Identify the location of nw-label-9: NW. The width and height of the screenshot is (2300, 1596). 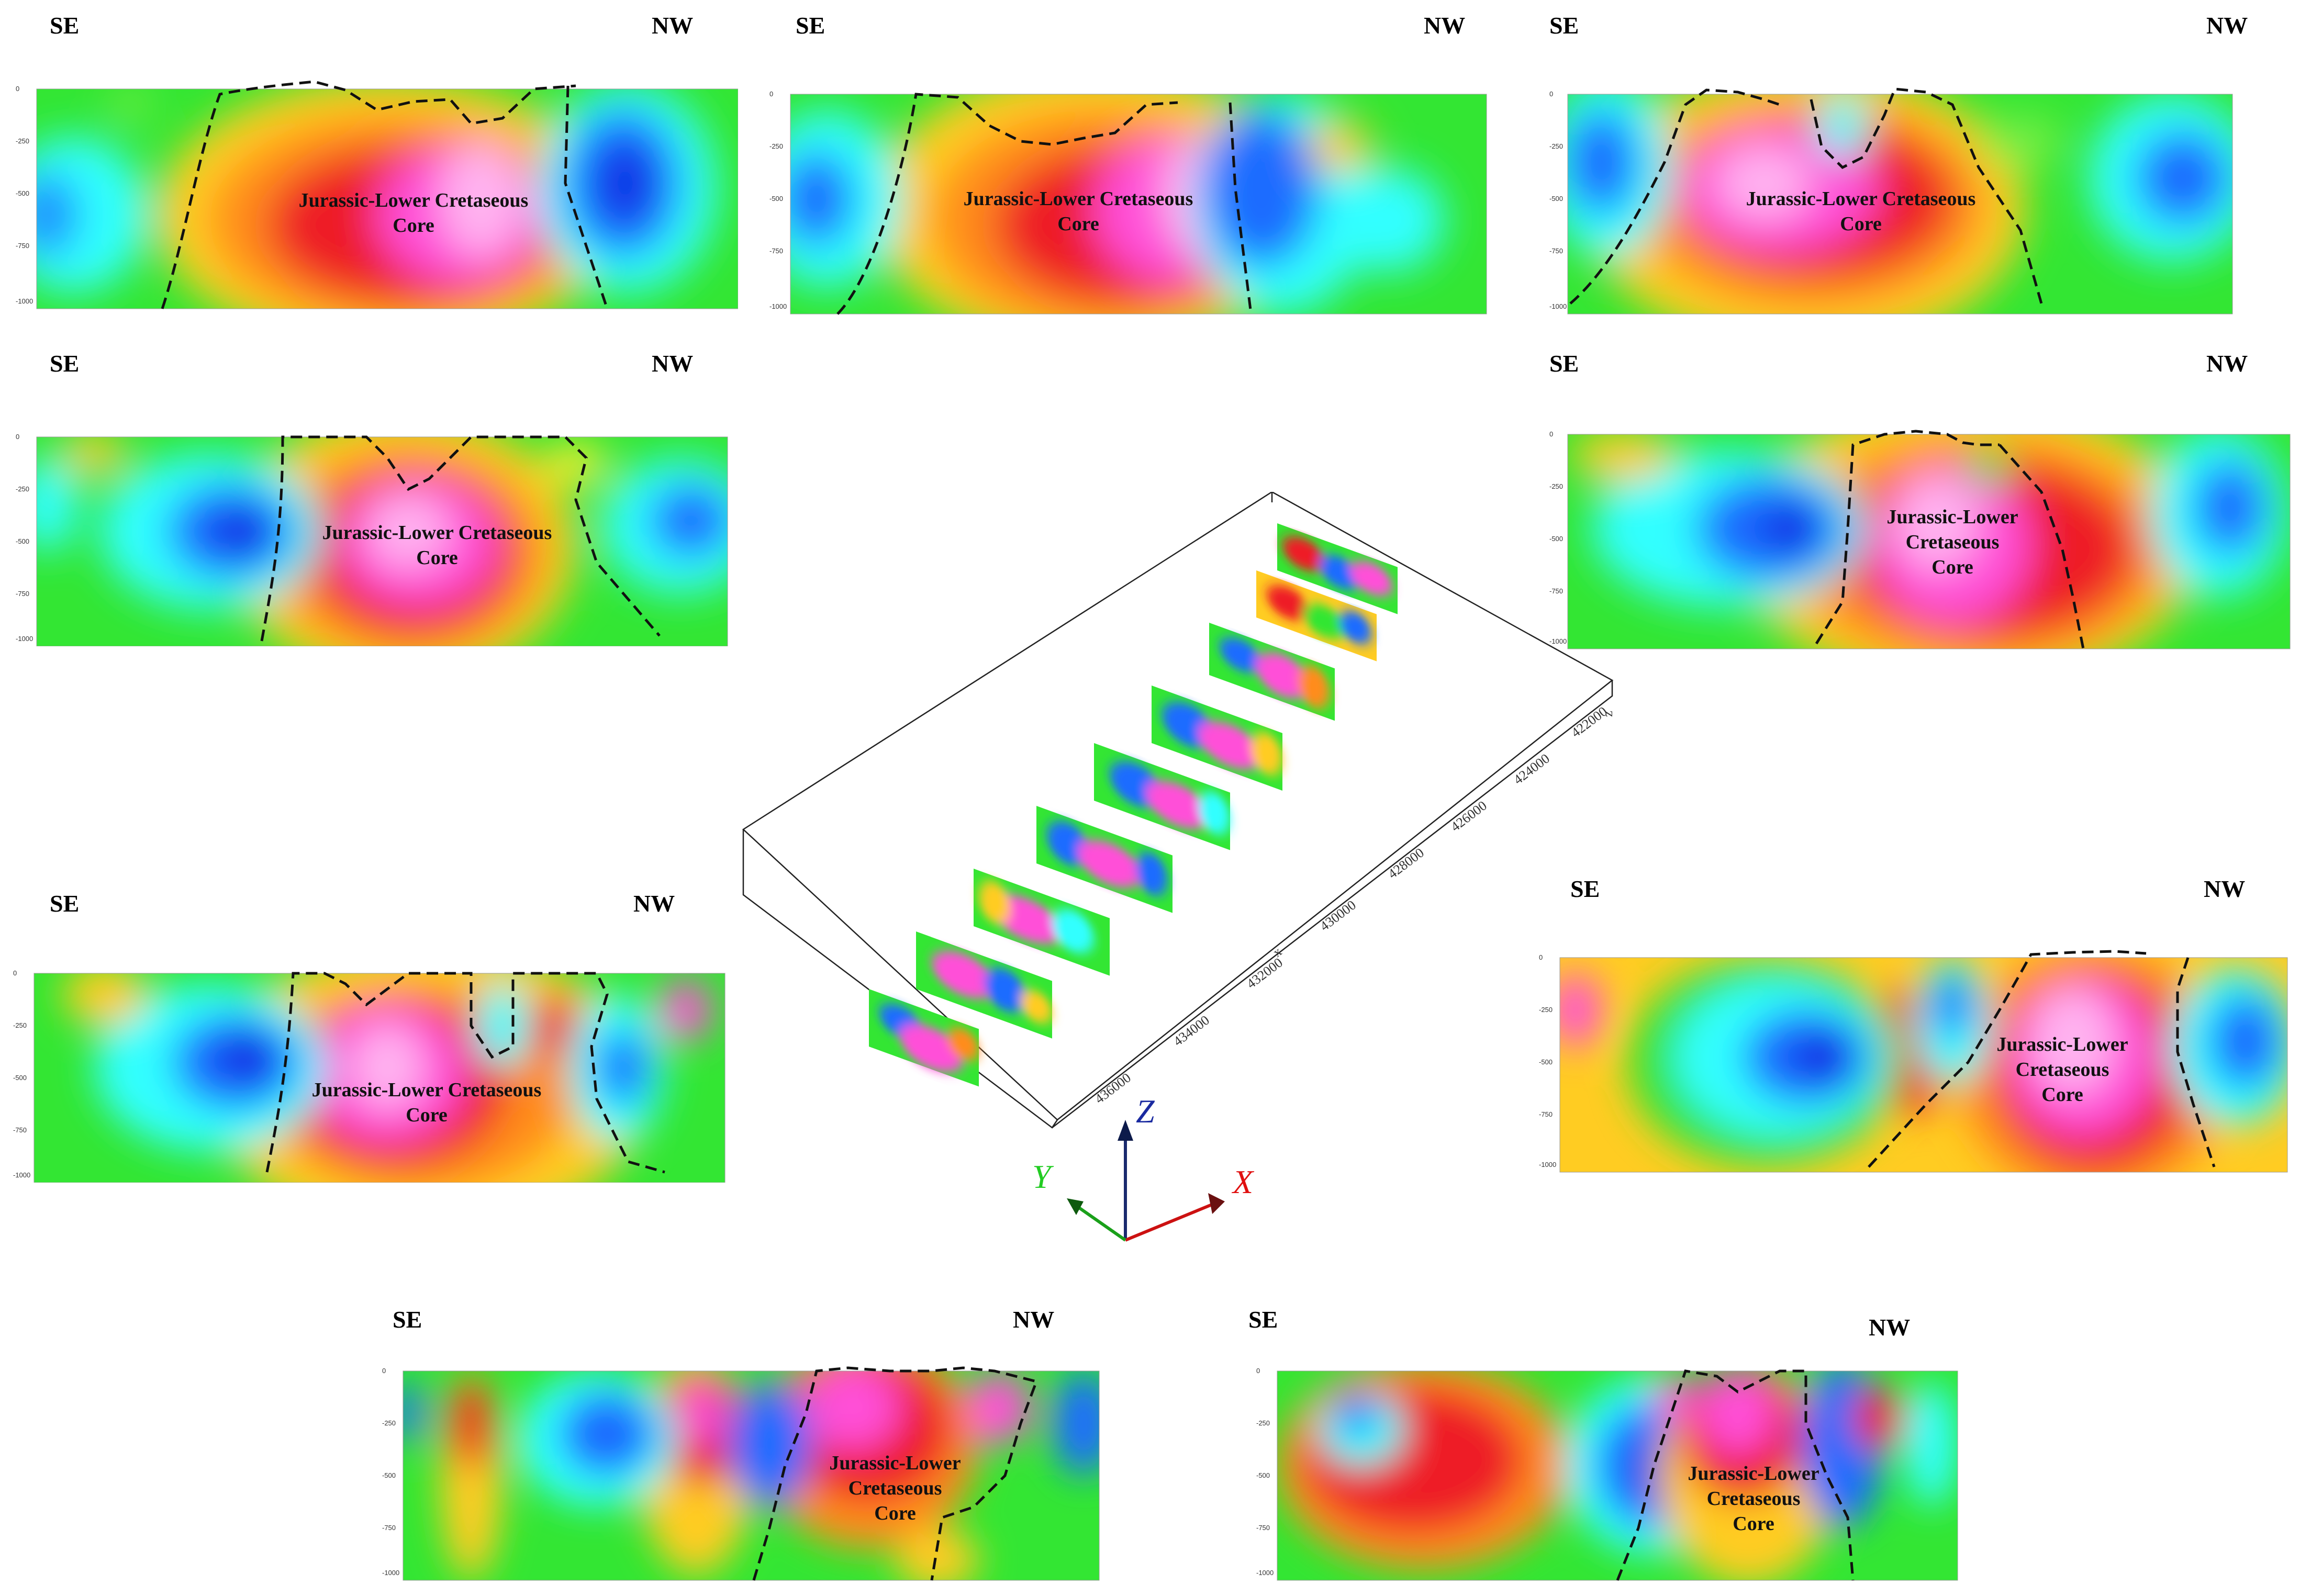
(1890, 1327).